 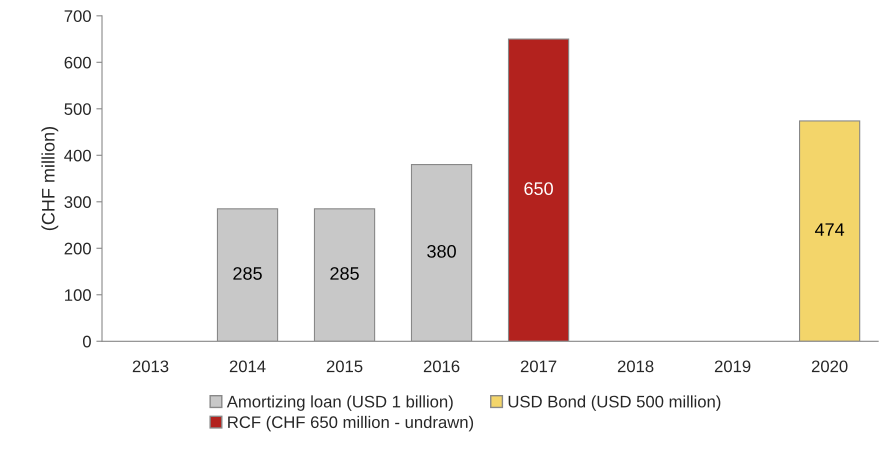 I want to click on y-tick-label: 100, so click(x=78, y=295).